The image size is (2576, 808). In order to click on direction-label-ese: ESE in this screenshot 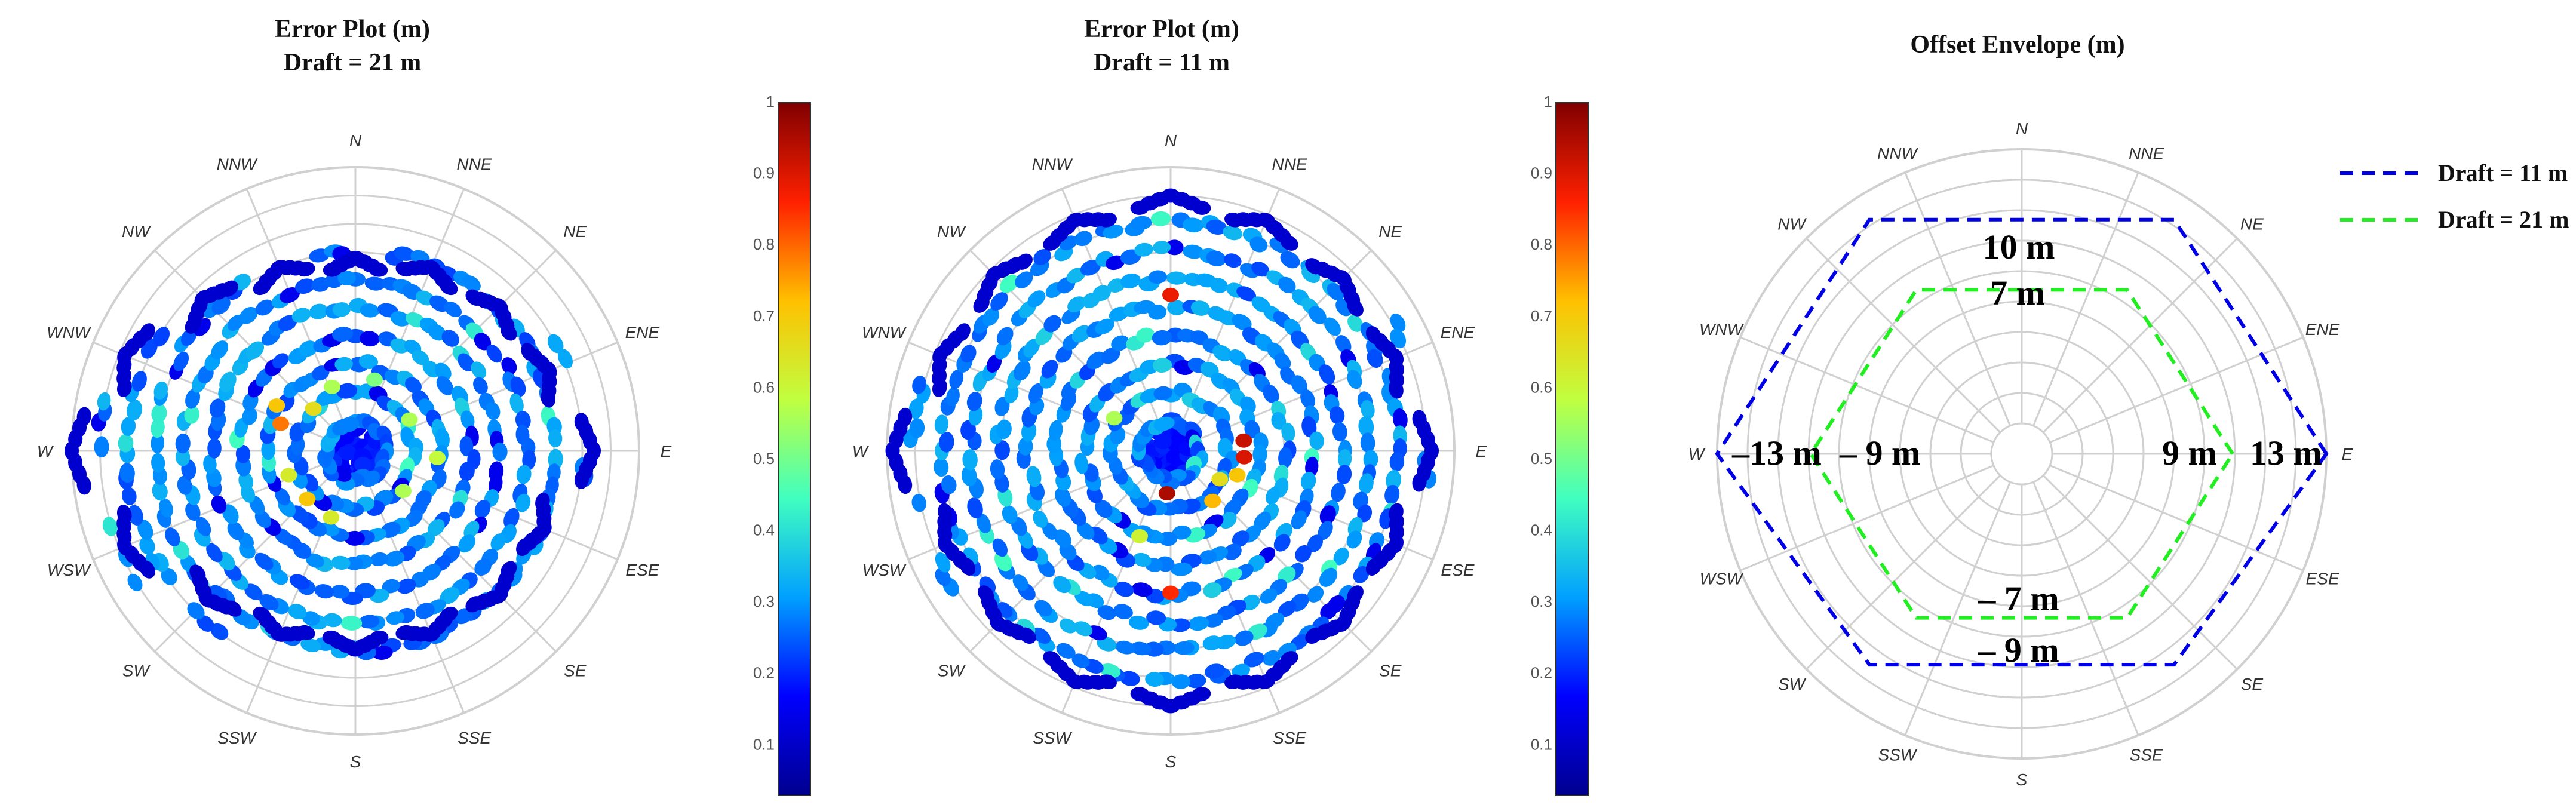, I will do `click(1457, 570)`.